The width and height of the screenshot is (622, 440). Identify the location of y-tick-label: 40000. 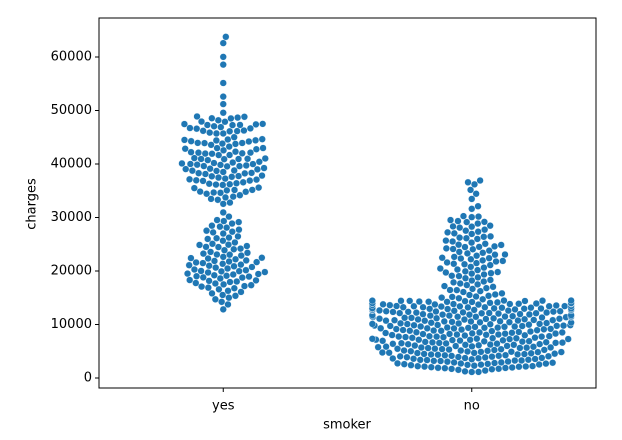
(71, 163).